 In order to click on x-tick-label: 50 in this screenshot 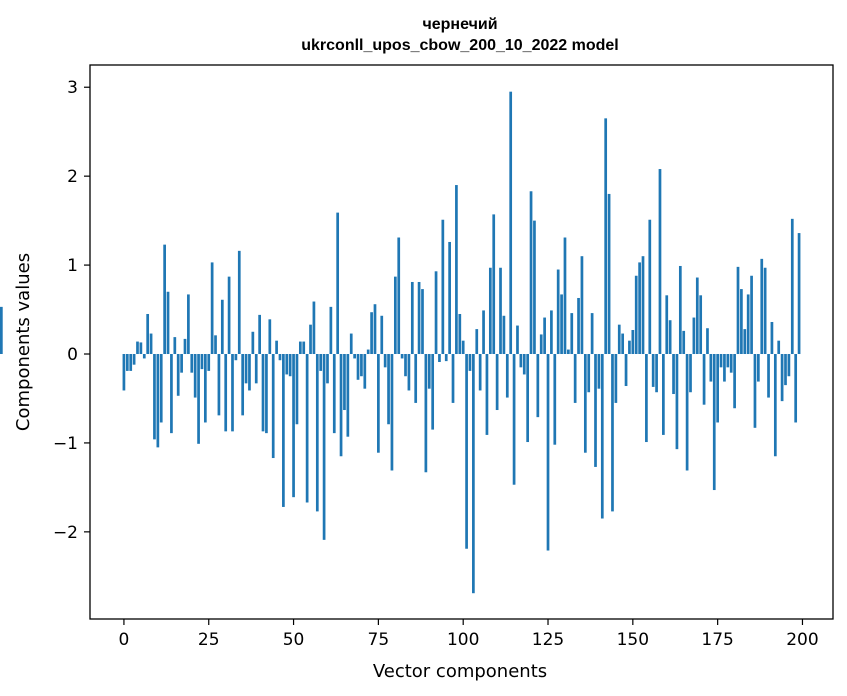, I will do `click(294, 640)`.